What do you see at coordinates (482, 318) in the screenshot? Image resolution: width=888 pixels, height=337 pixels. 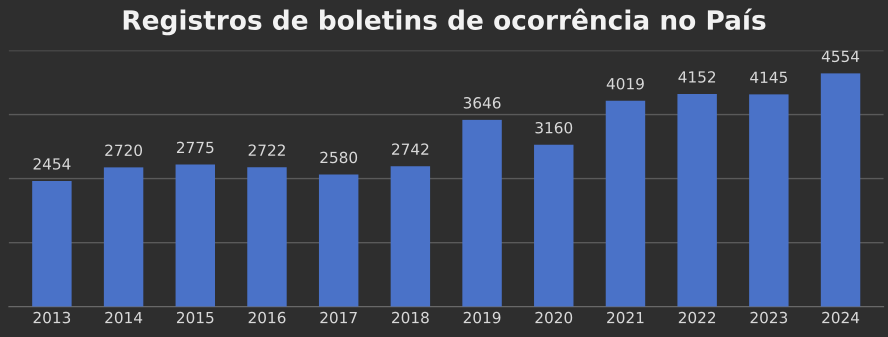 I see `x-tick-label: 2019` at bounding box center [482, 318].